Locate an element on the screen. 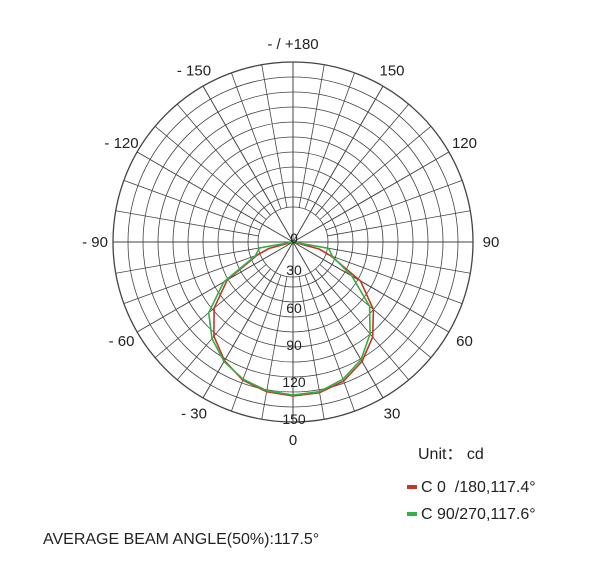  series-curves is located at coordinates (291, 319).